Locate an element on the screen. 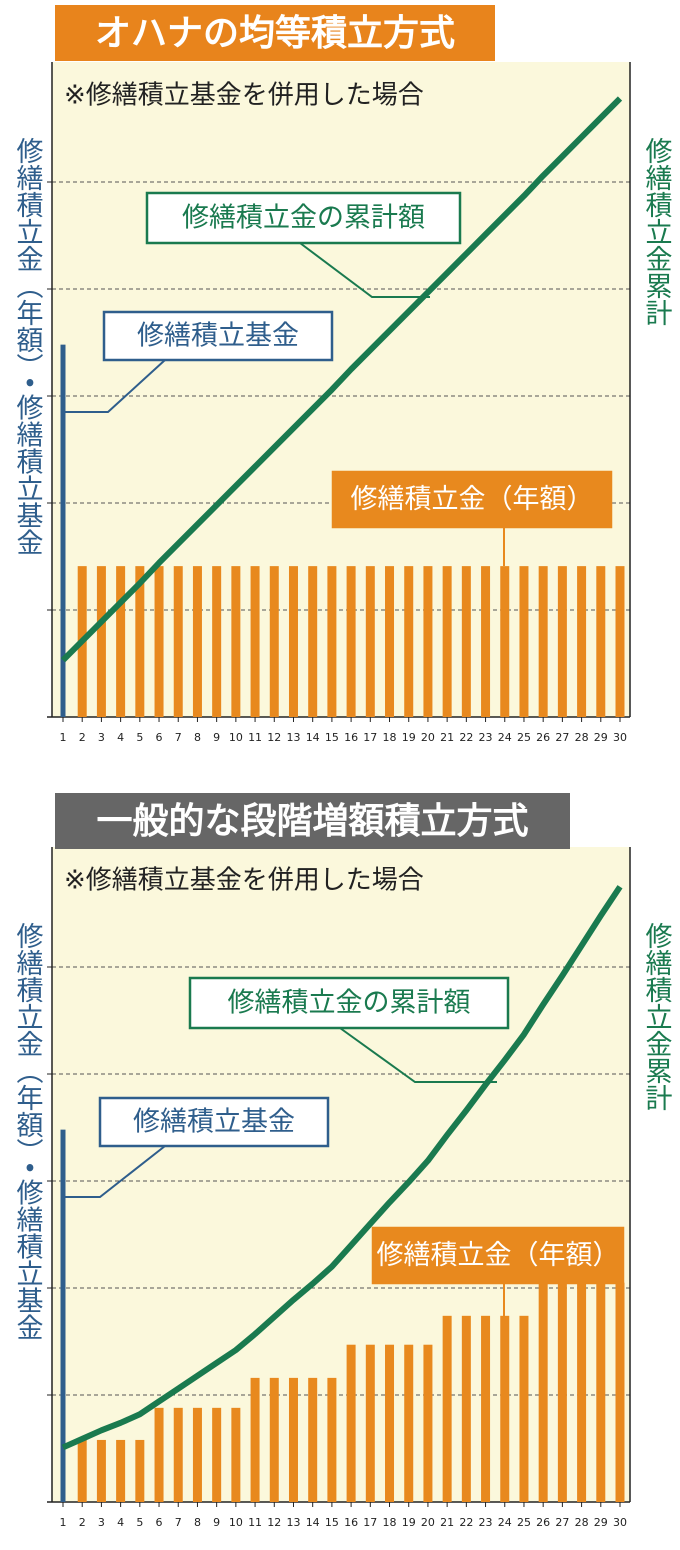 The image size is (680, 1550). x-tick-label: 14 is located at coordinates (313, 737).